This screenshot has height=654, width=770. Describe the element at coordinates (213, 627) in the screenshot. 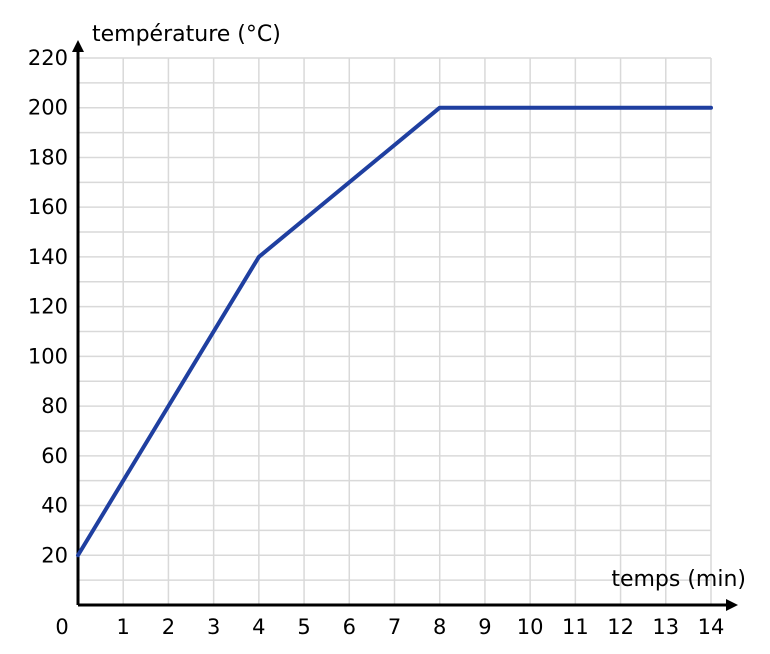

I see `x-tick-label: 3` at that location.